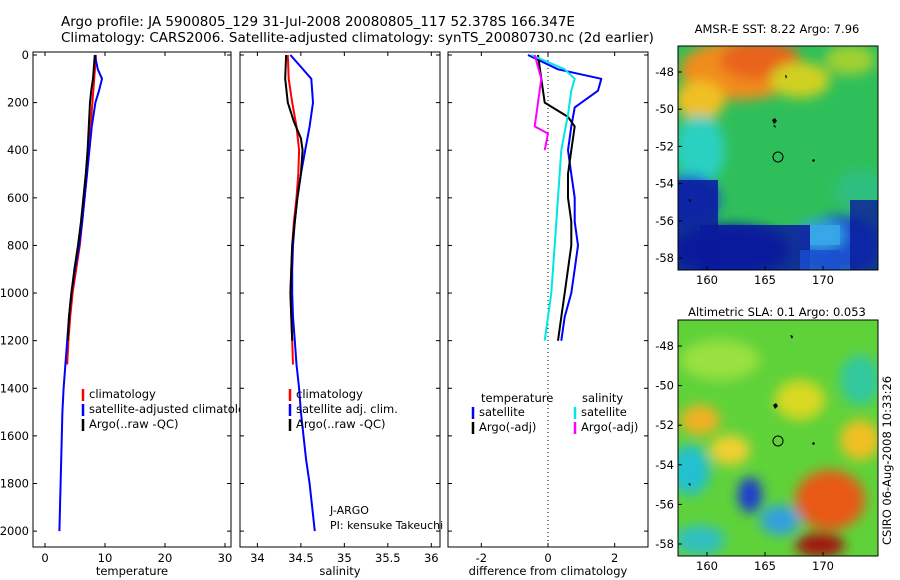 This screenshot has width=900, height=580. Describe the element at coordinates (105, 558) in the screenshot. I see `x-tick-label: 10` at that location.